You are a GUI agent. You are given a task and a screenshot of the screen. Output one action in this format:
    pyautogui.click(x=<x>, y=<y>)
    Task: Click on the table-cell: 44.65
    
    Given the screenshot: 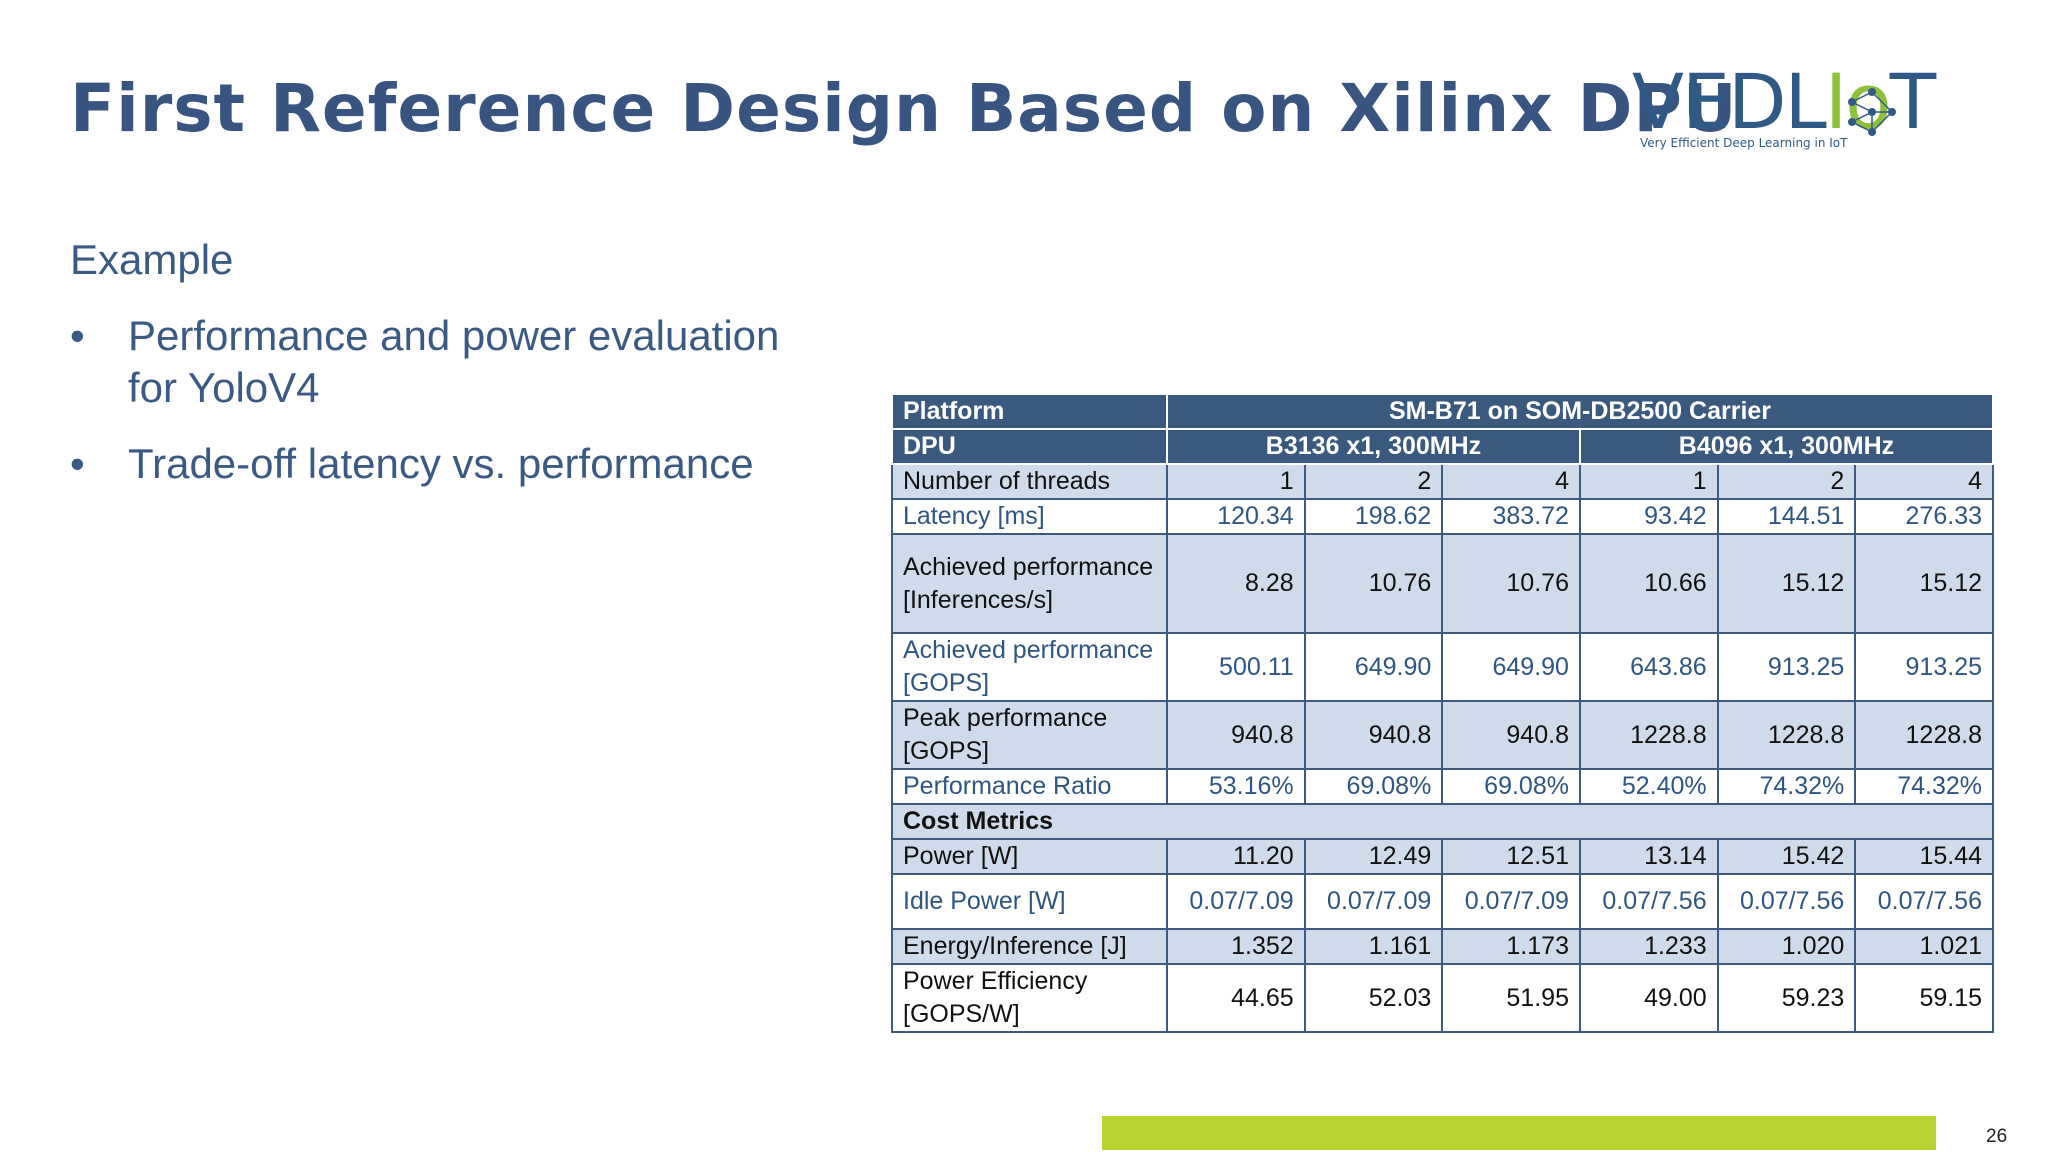 What is the action you would take?
    pyautogui.click(x=1236, y=998)
    